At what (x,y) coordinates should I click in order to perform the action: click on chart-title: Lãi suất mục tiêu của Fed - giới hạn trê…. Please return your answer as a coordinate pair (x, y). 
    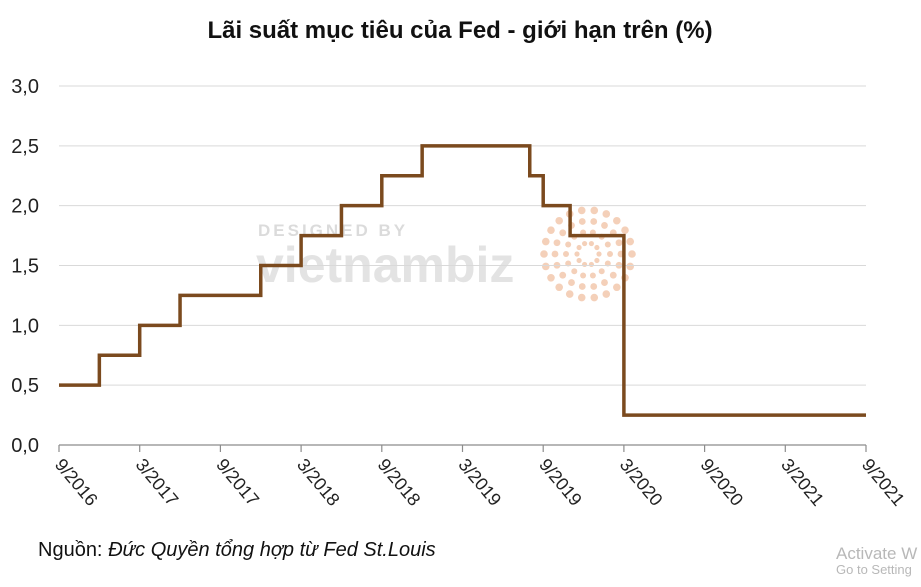
    Looking at the image, I should click on (459, 30).